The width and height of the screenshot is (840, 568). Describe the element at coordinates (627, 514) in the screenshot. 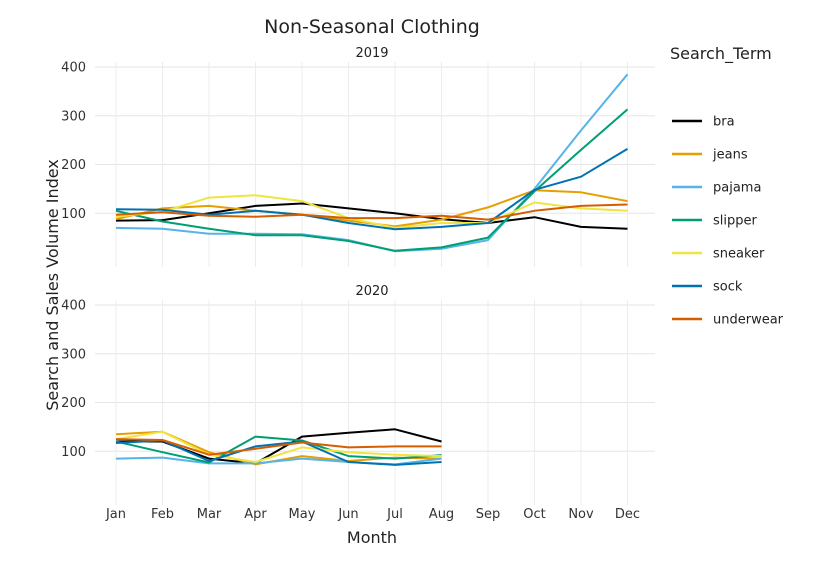

I see `x-tick-label: Dec` at that location.